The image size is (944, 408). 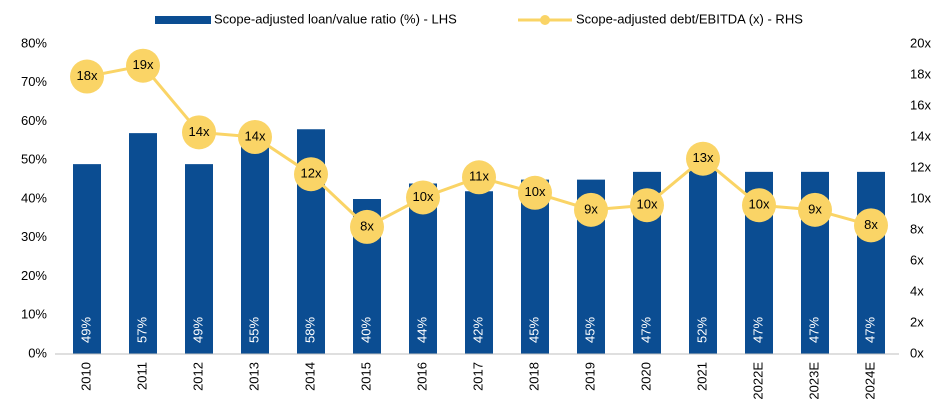 I want to click on line-value-label: 13x, so click(x=703, y=157).